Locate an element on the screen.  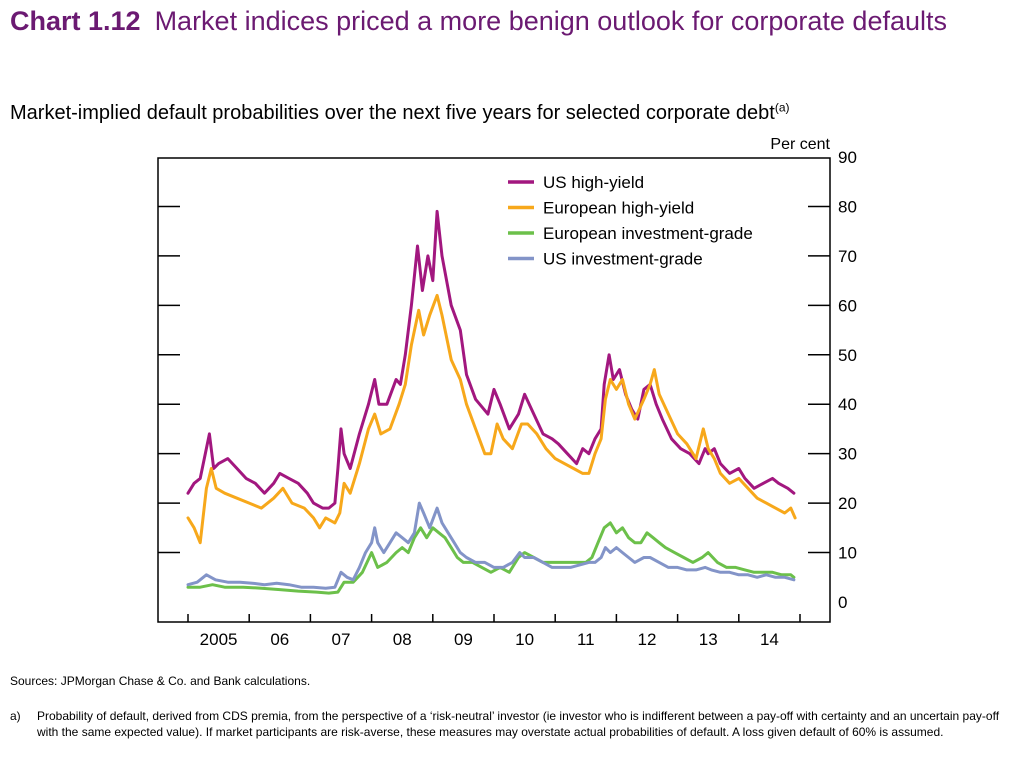
y-axis-label: Per cent is located at coordinates (800, 144).